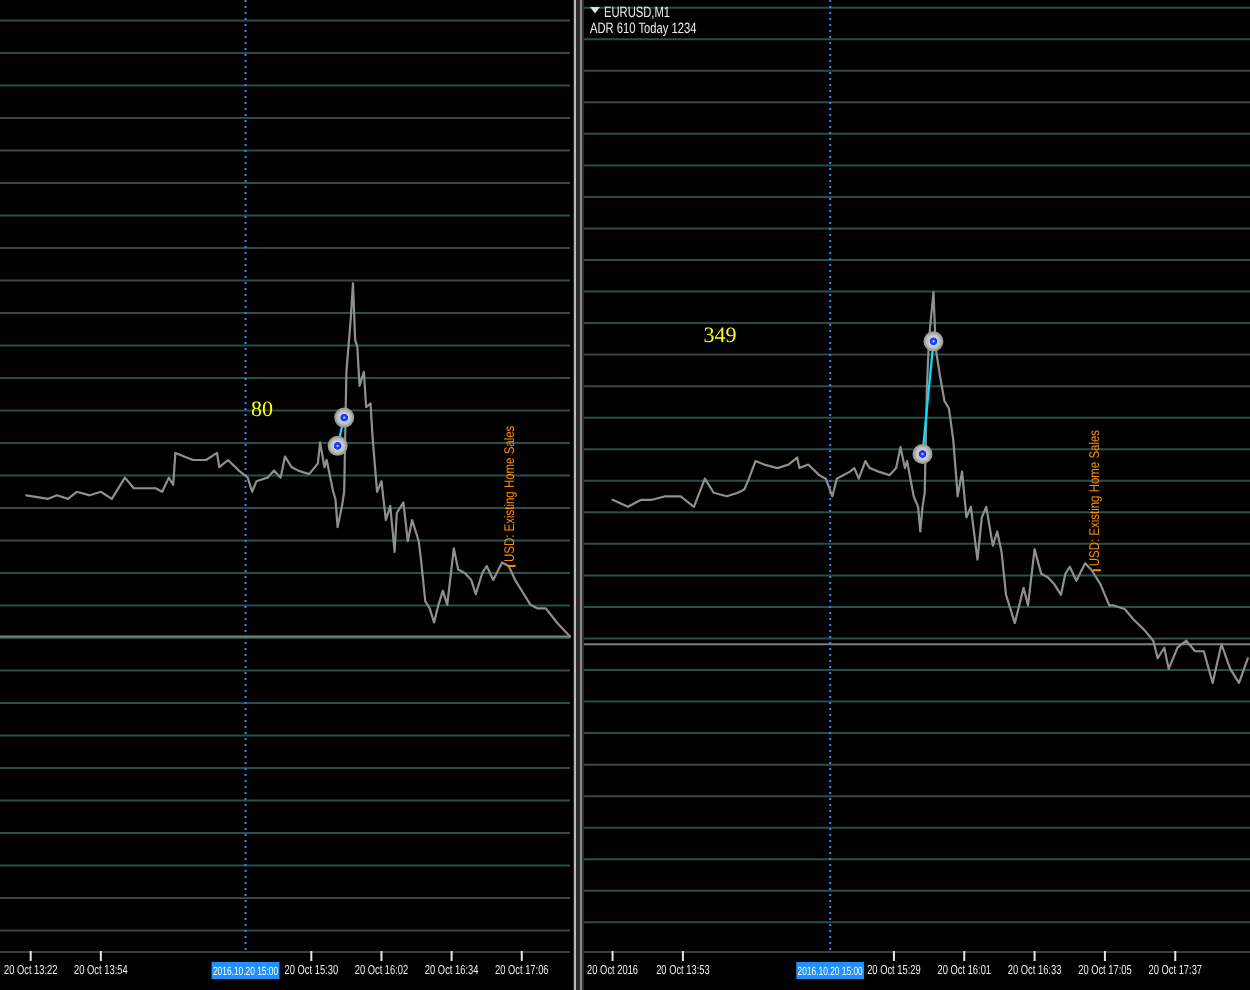 Image resolution: width=1250 pixels, height=990 pixels. I want to click on annotation: 80, so click(262, 410).